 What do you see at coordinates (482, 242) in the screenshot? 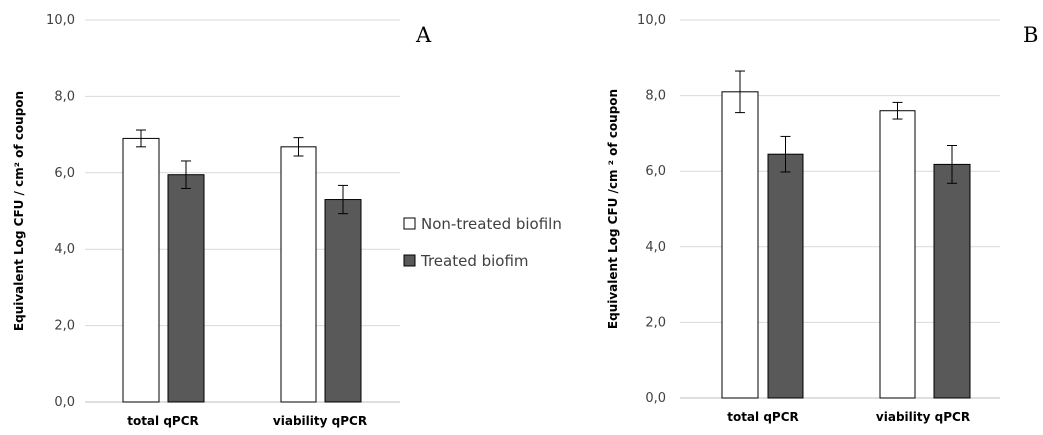
I see `legend: Non-treated biofiln Treated biofim` at bounding box center [482, 242].